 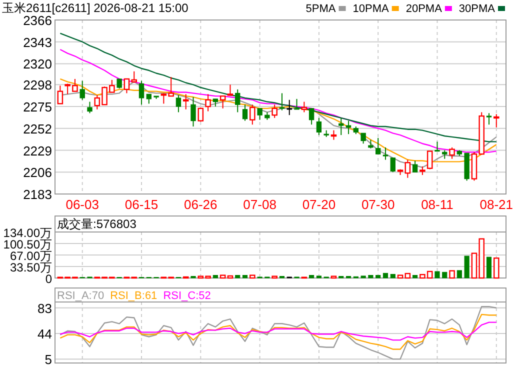 I want to click on x-tick-label: 06-26, so click(x=201, y=204).